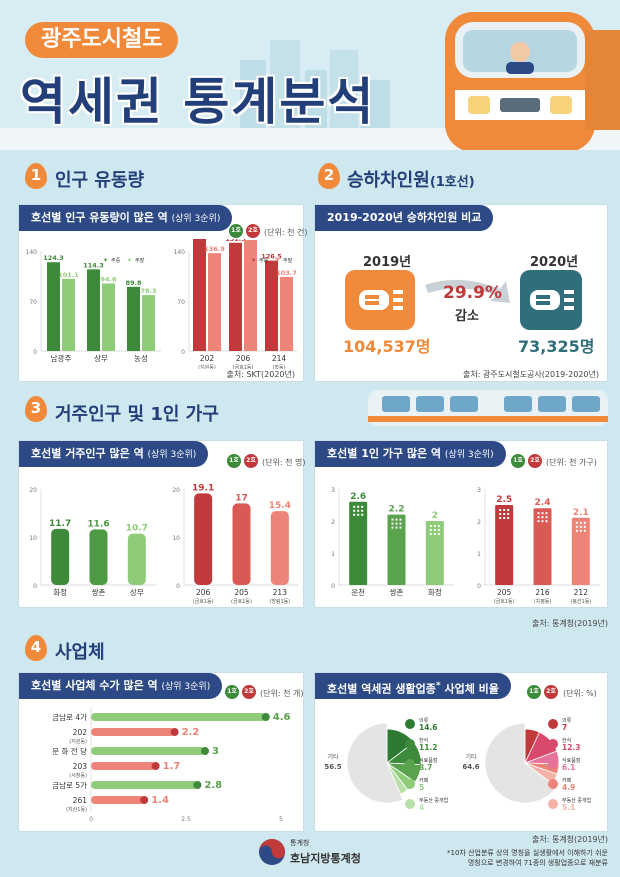 The image size is (620, 877). What do you see at coordinates (423, 740) in the screenshot?
I see `slice-label: 한식` at bounding box center [423, 740].